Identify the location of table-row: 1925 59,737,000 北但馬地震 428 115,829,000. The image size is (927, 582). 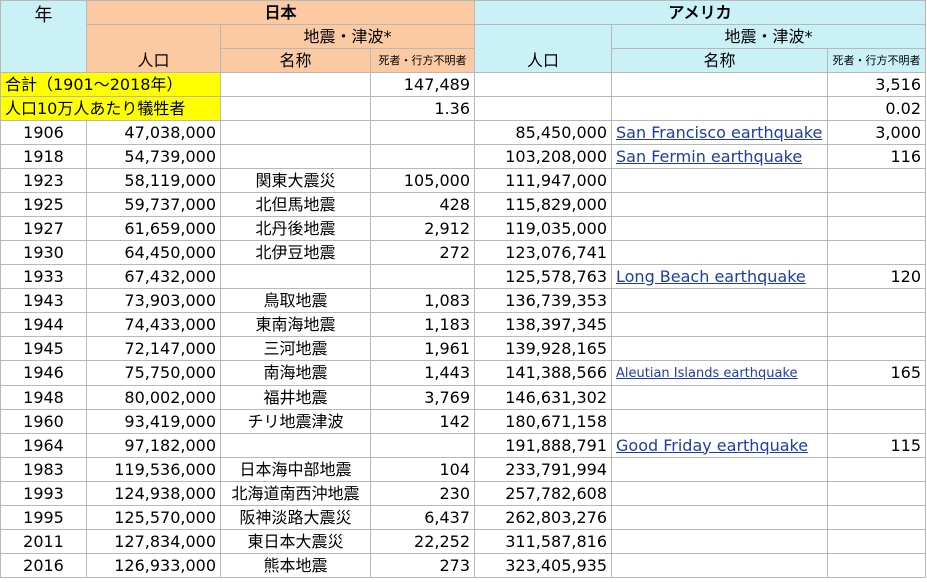
(463, 204).